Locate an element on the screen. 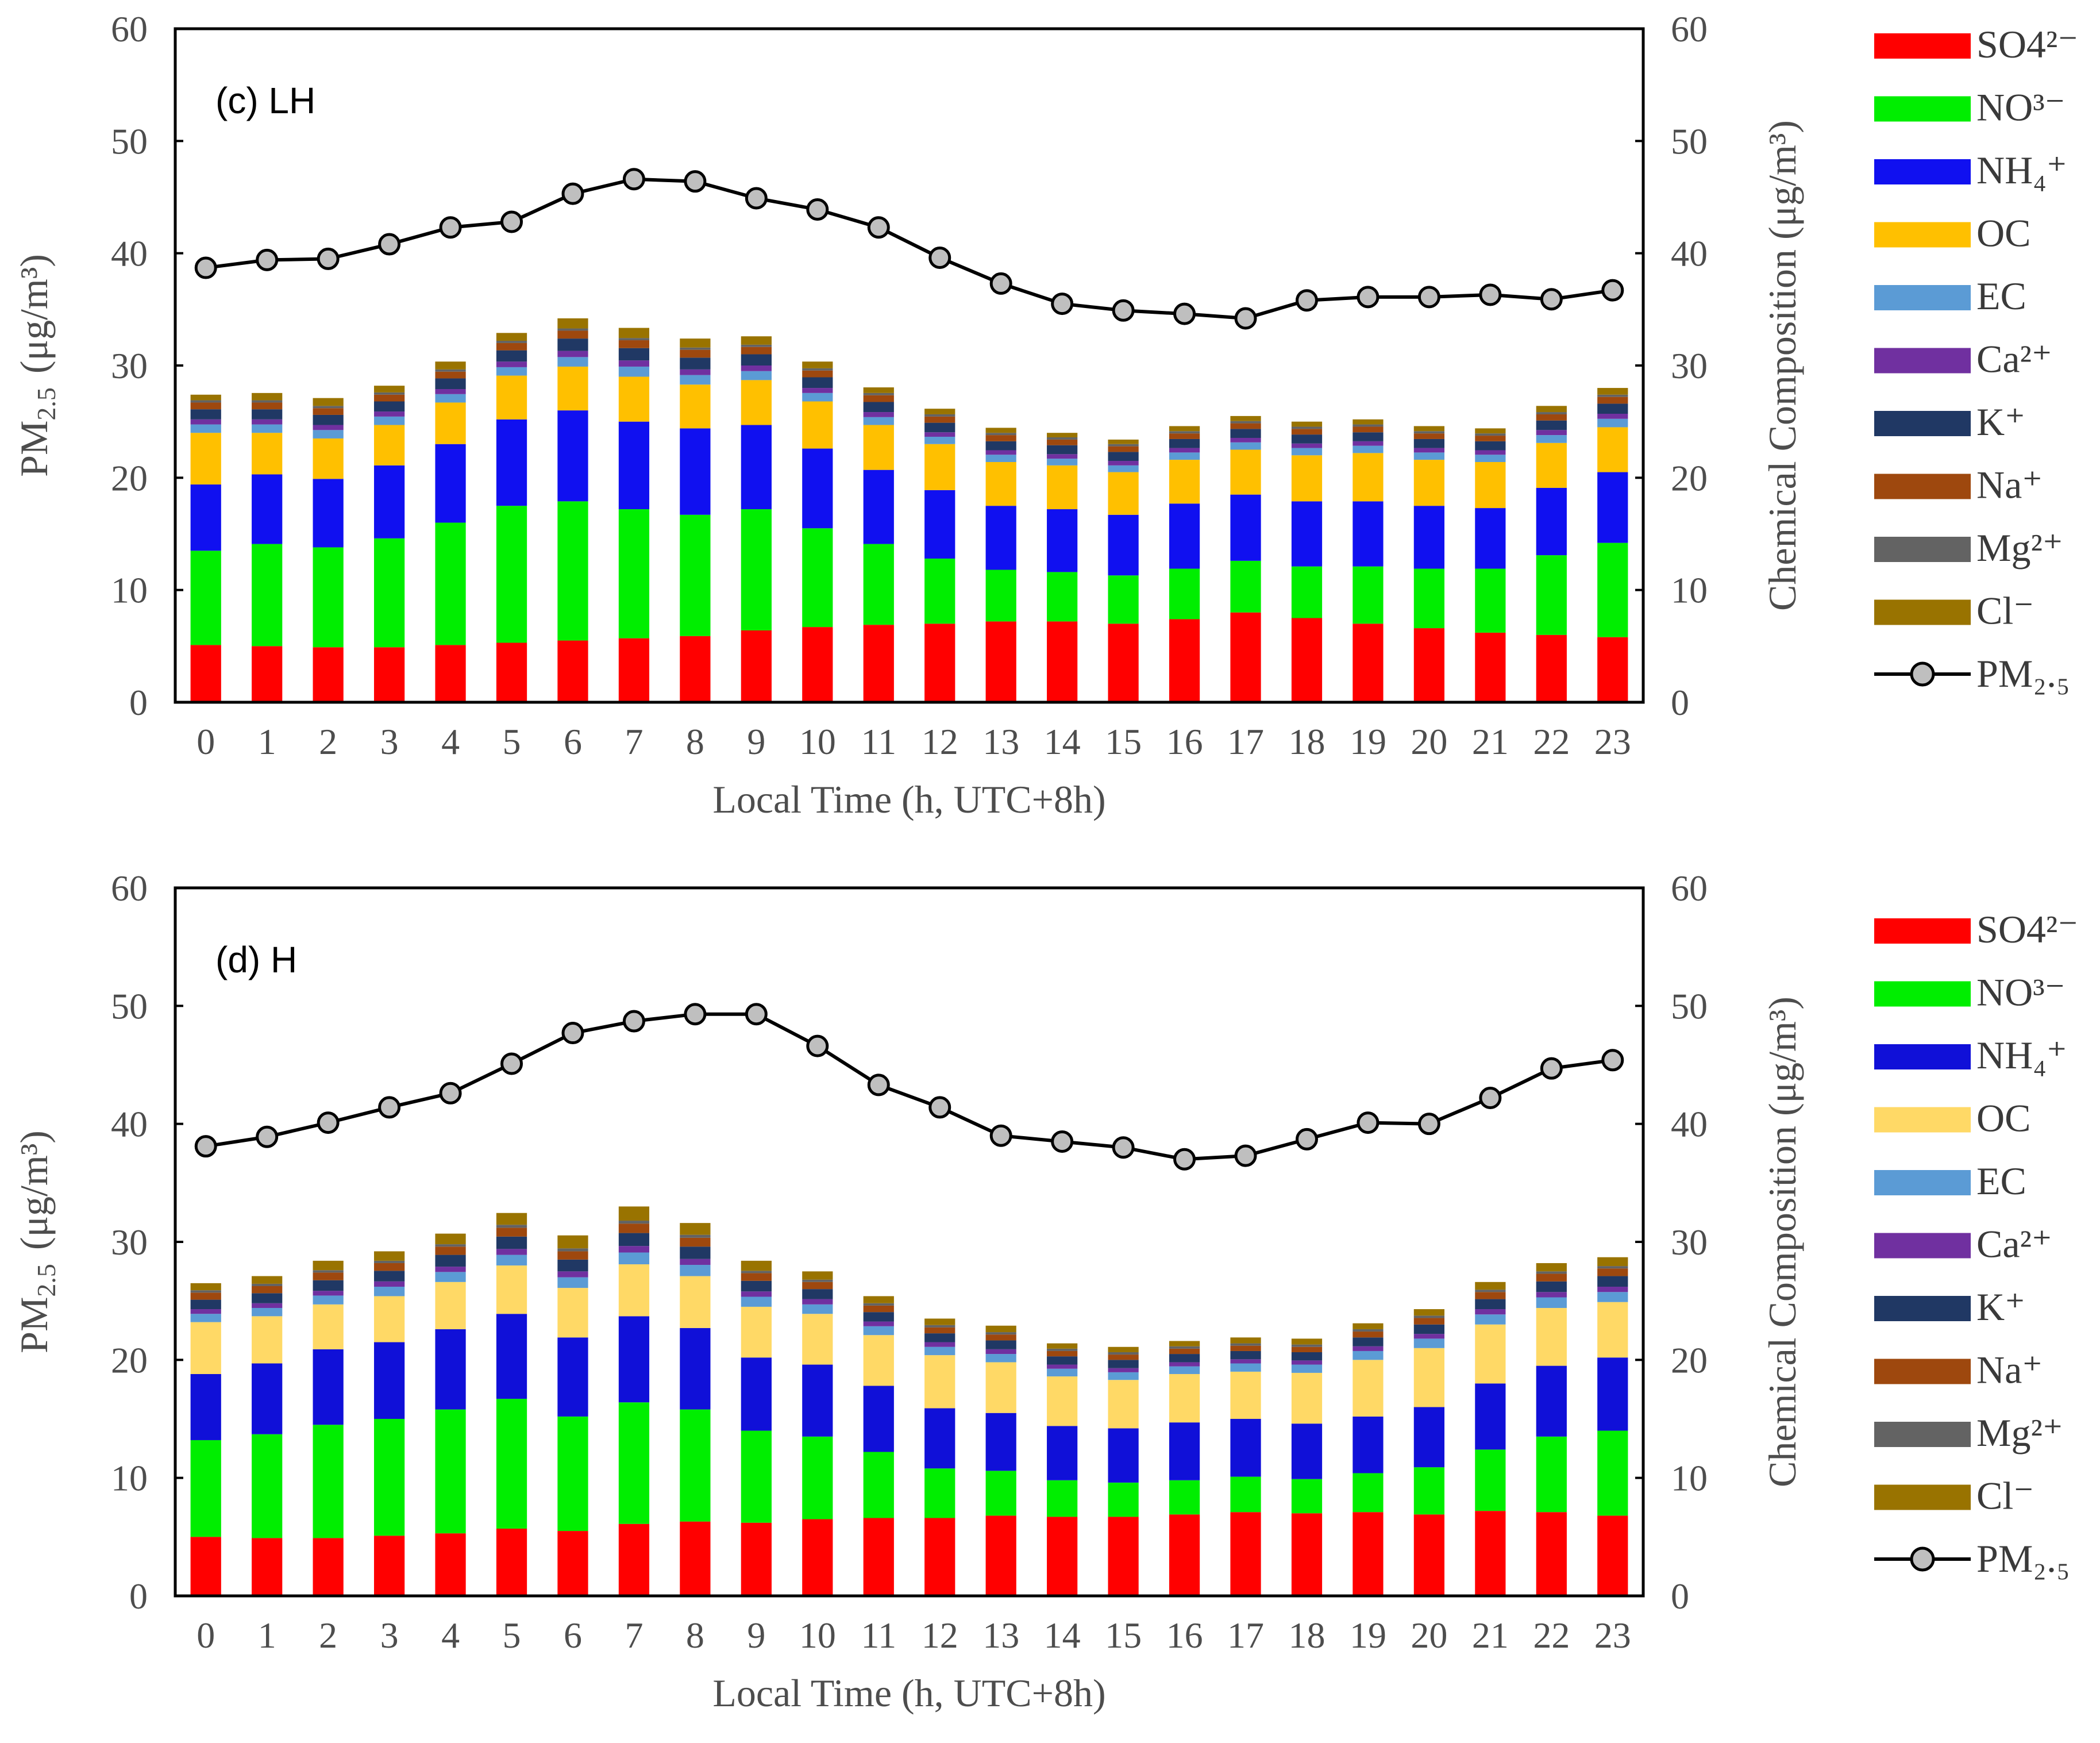 This screenshot has height=1743, width=2100. x-axis-ticks: 0 1 2 3 4 5 6 7 8 9 10 11 12 13 14 15 16 17 18 19 20 21 22 23 is located at coordinates (913, 742).